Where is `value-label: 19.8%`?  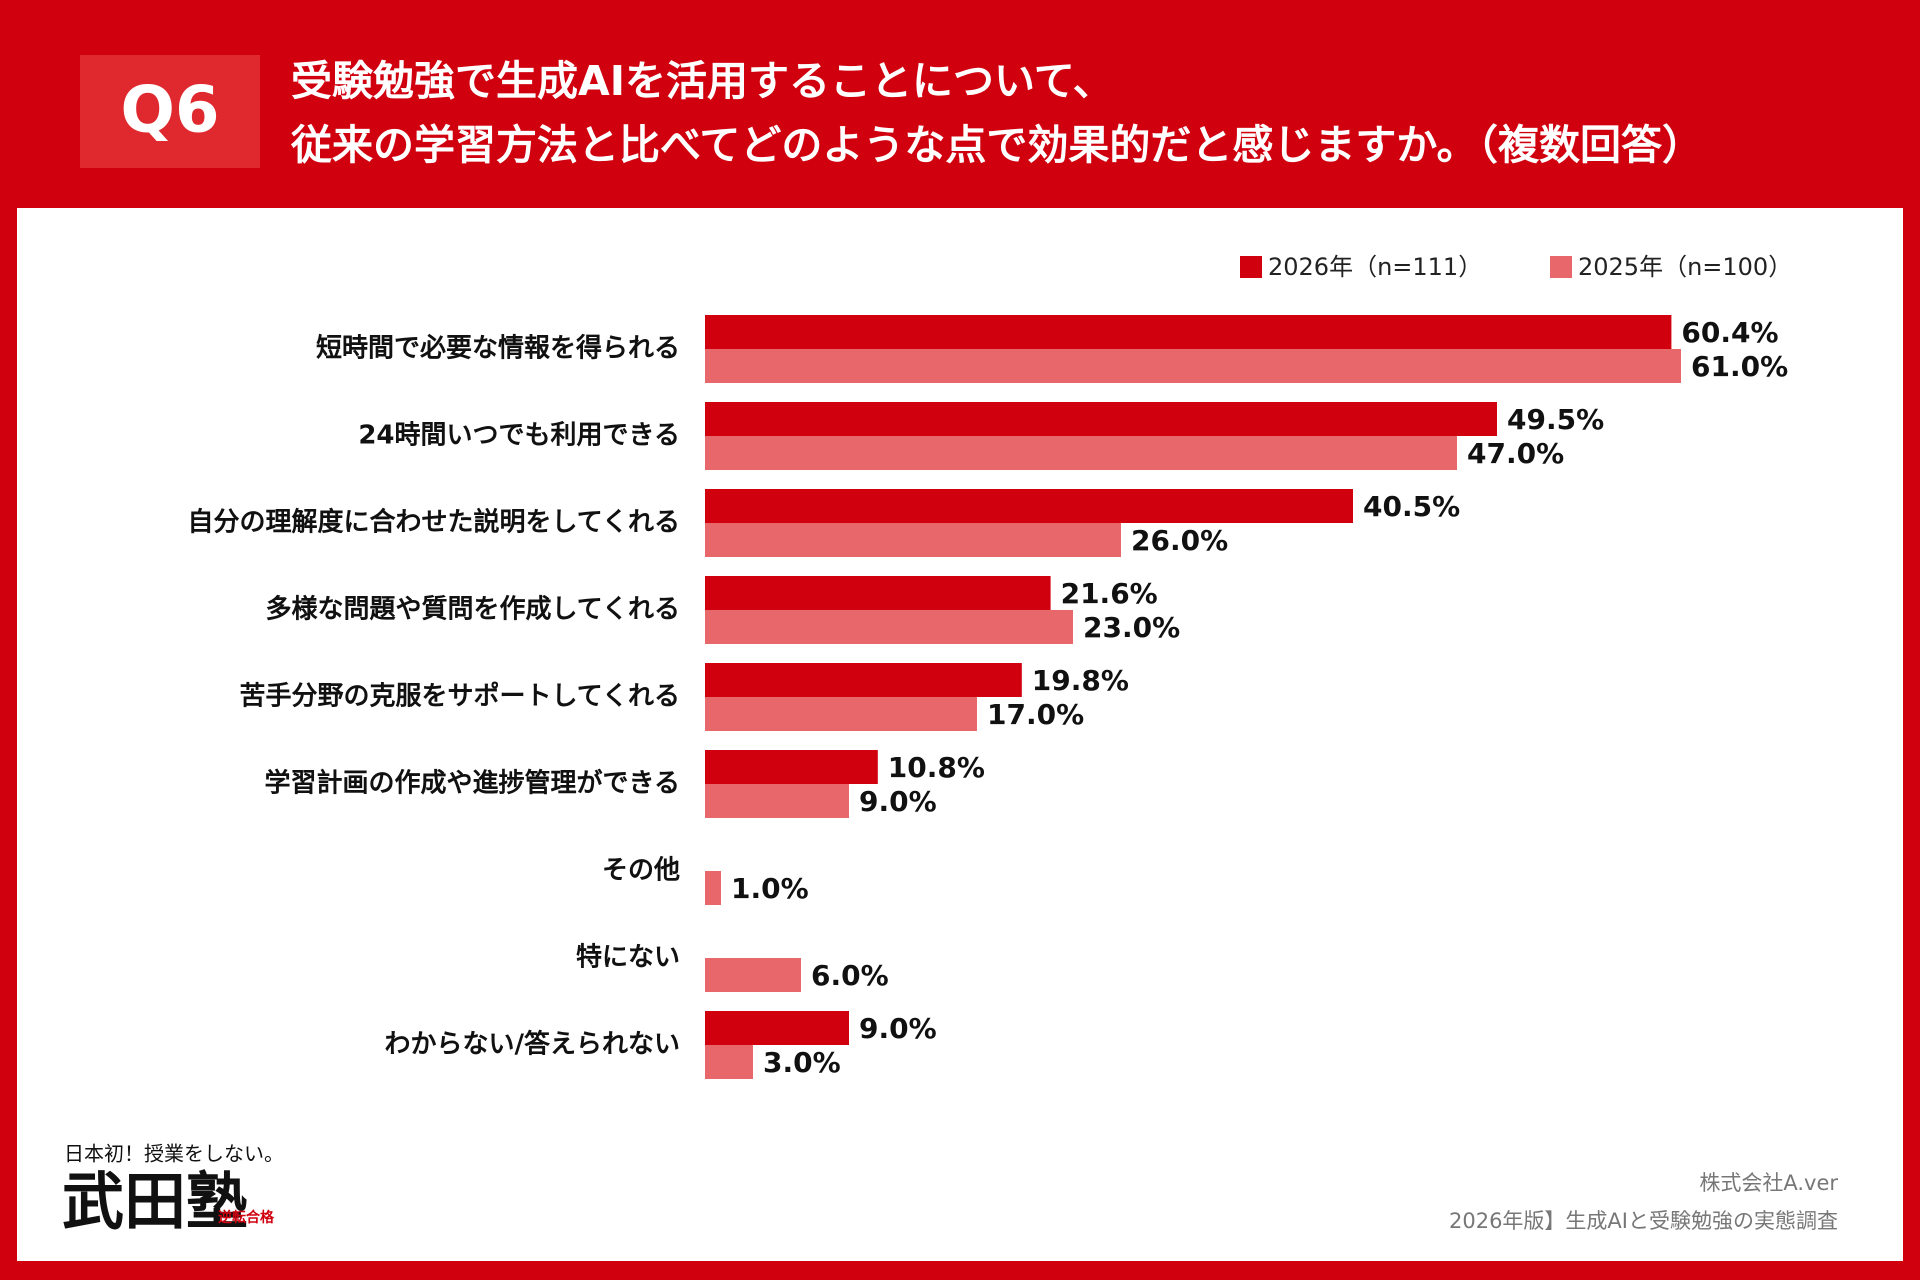
value-label: 19.8% is located at coordinates (1080, 680).